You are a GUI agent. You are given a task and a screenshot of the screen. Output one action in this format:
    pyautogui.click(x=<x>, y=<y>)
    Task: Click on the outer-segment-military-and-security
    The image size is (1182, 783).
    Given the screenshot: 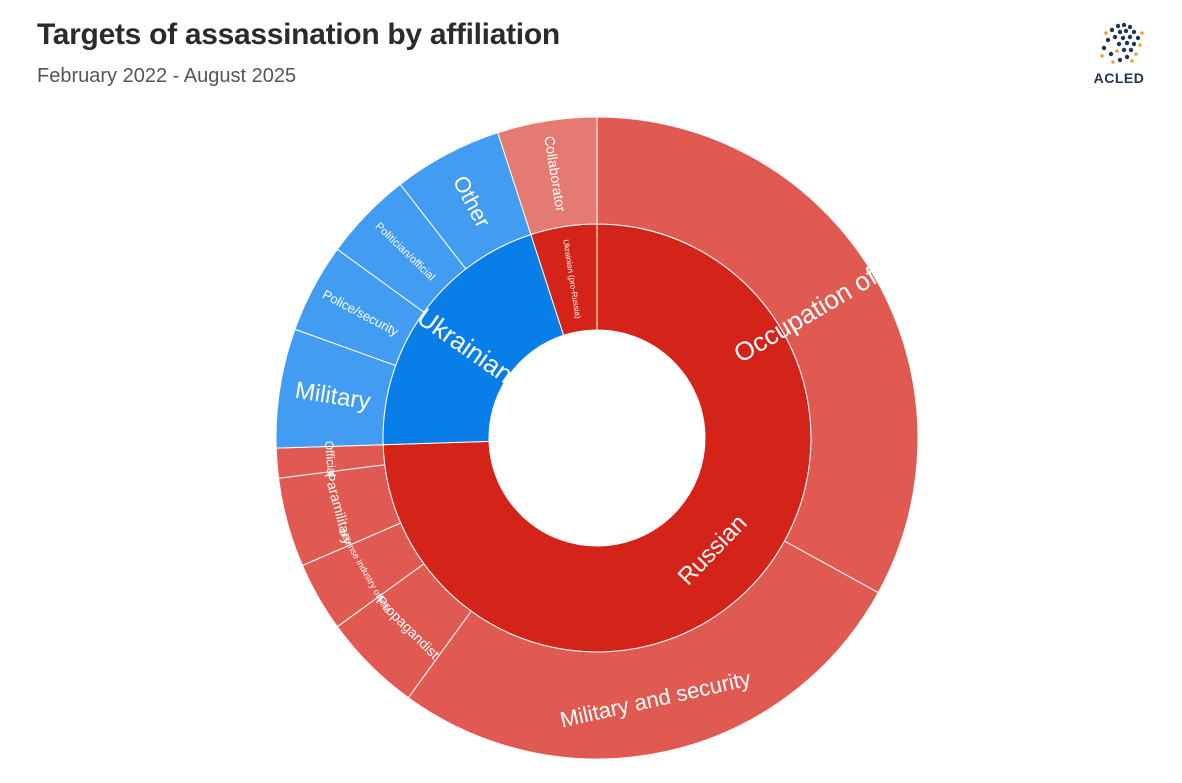 What is the action you would take?
    pyautogui.click(x=643, y=650)
    